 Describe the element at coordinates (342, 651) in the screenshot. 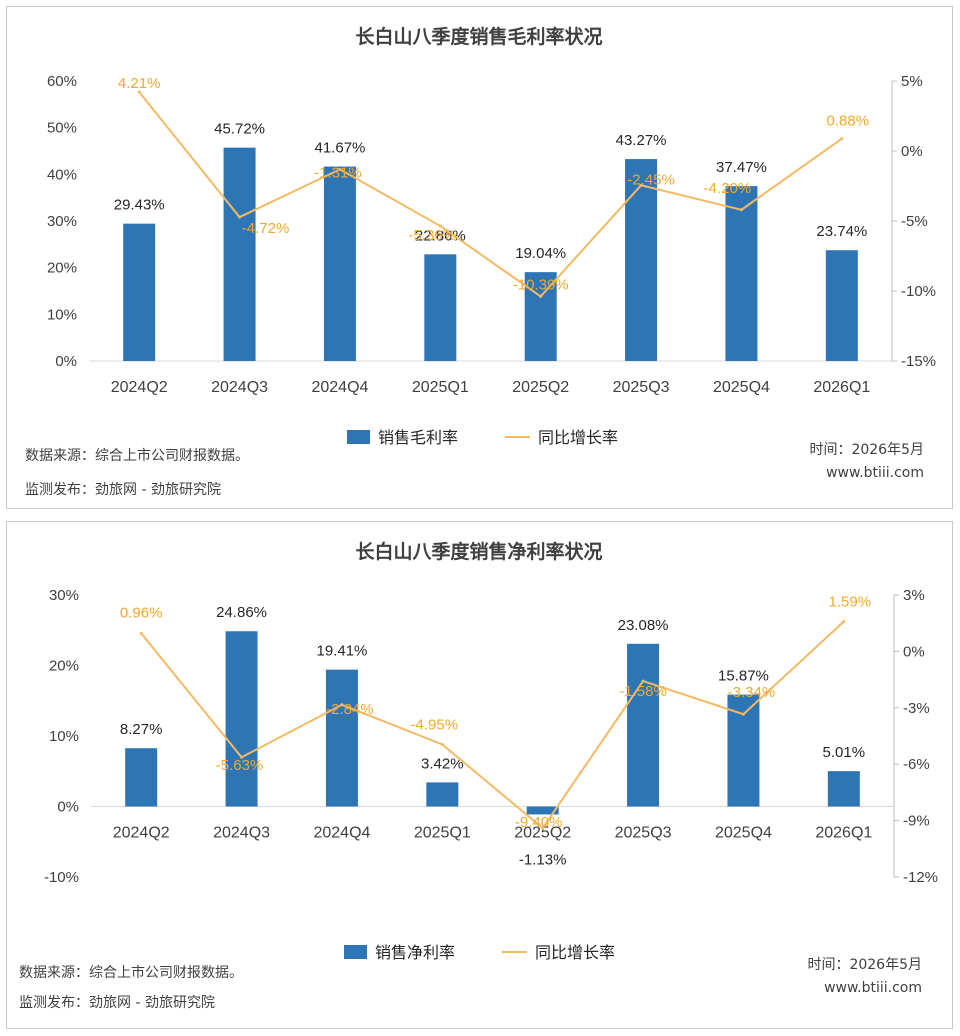

I see `bar-value-label: 19.41%` at that location.